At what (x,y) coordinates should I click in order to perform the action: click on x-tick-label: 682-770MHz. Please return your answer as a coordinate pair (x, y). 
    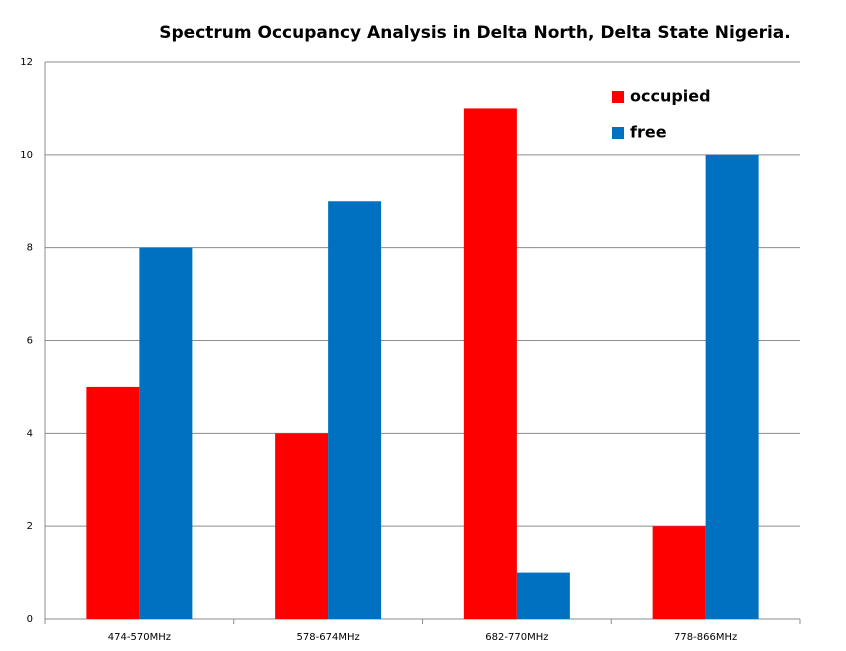
    Looking at the image, I should click on (516, 637).